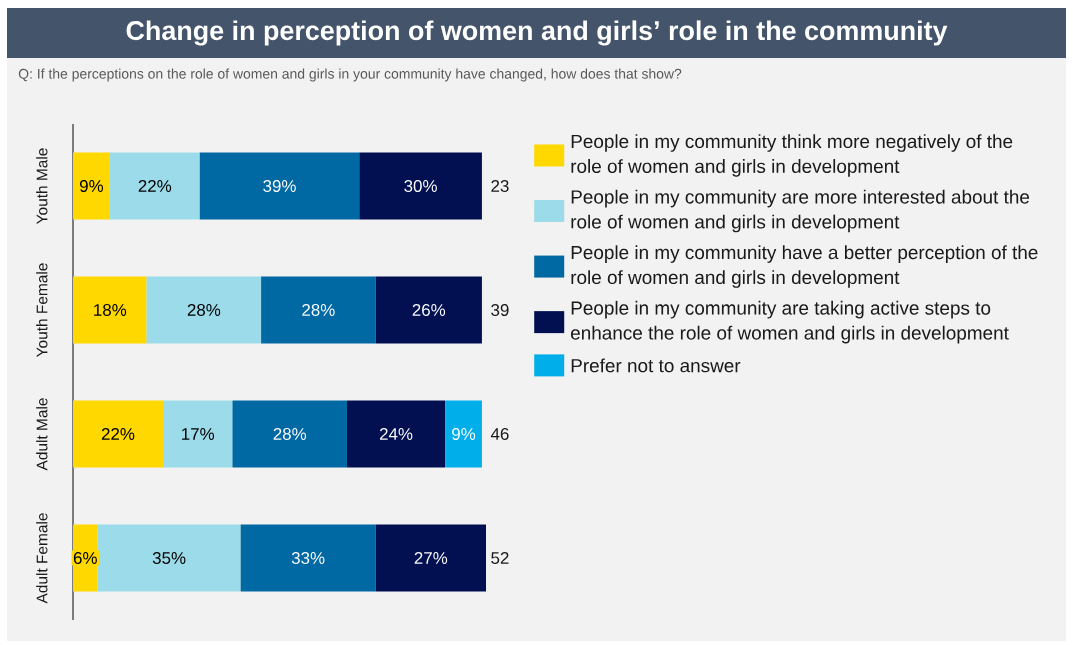 The width and height of the screenshot is (1073, 645). I want to click on chart-title: Change in perception of women and girls’ role in the community, so click(537, 33).